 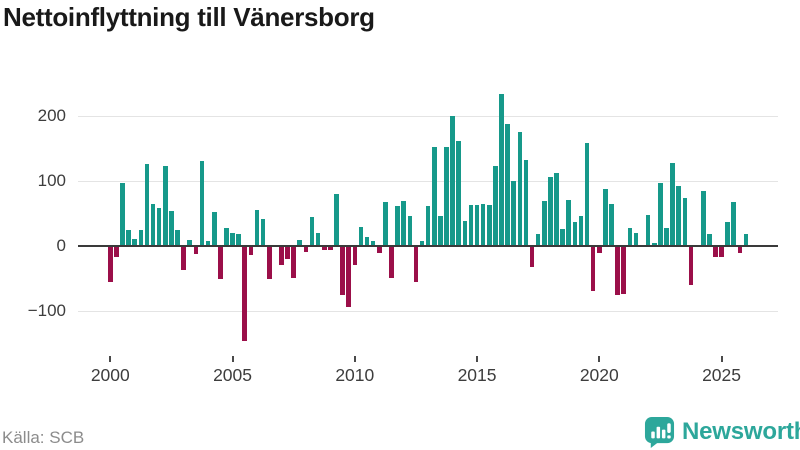 I want to click on zero-axis-line, so click(x=428, y=246).